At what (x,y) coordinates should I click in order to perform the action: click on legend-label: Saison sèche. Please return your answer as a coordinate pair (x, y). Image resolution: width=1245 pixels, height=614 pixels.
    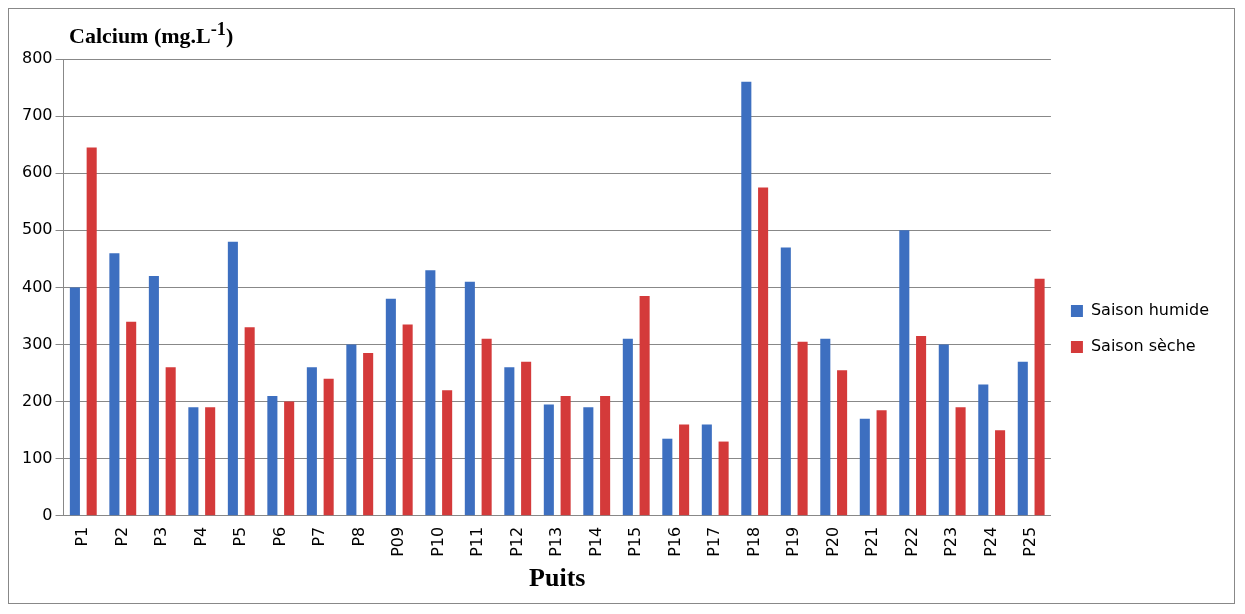
    Looking at the image, I should click on (1143, 346).